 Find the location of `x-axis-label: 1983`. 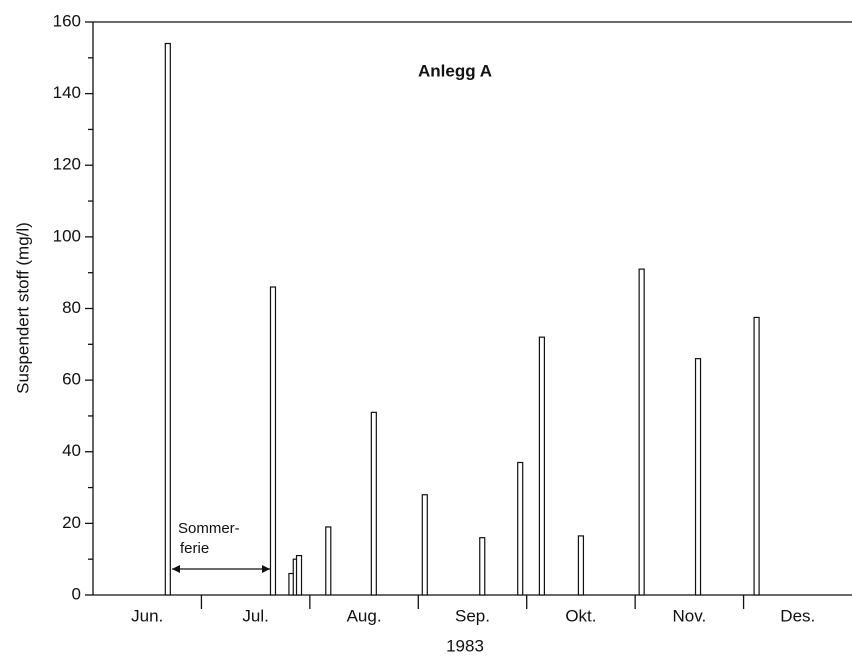

x-axis-label: 1983 is located at coordinates (465, 645).